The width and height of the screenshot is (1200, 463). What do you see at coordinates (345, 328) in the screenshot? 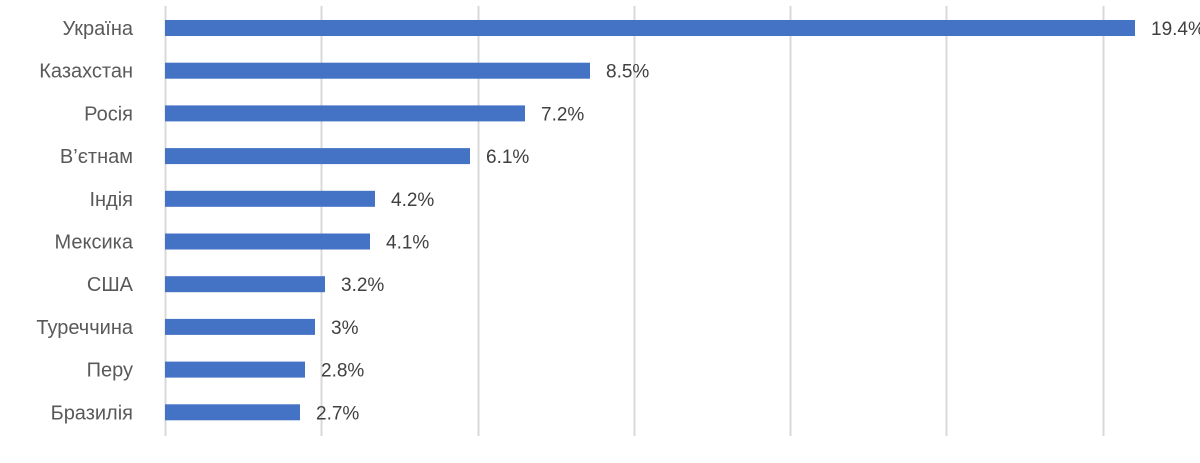
I see `value-label-7: 3%` at bounding box center [345, 328].